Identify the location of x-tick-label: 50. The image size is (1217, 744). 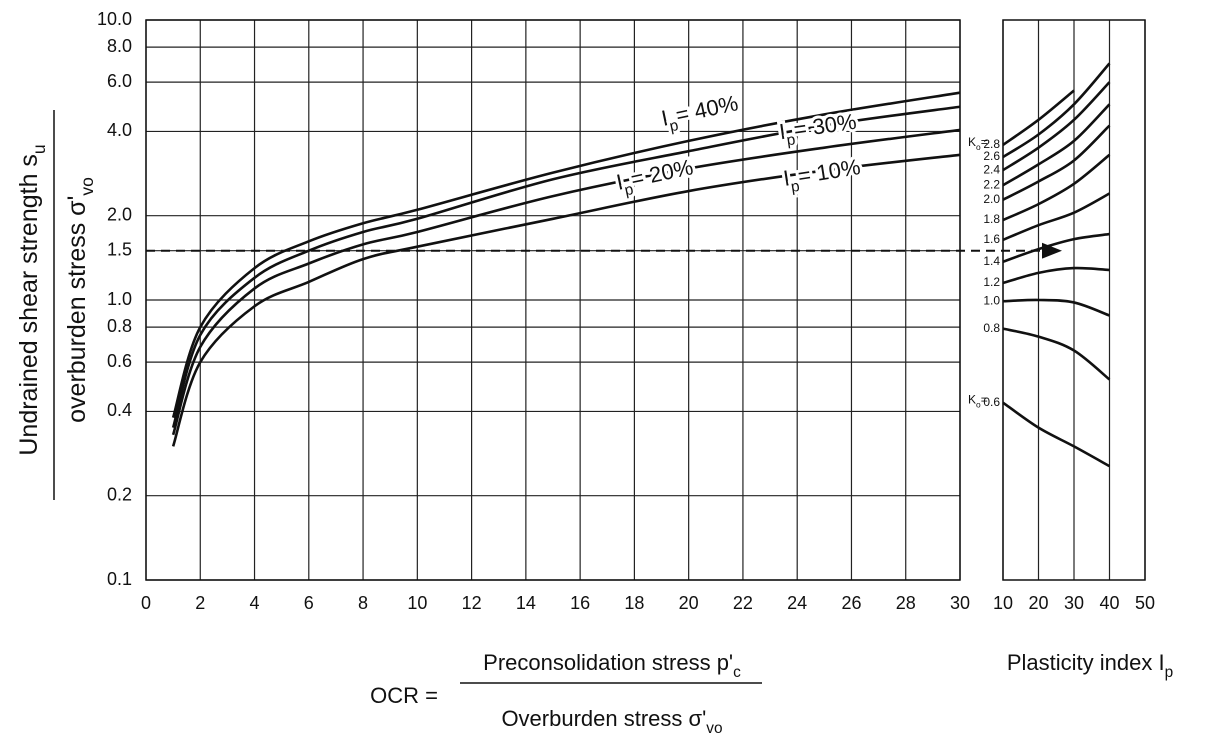
(1145, 603).